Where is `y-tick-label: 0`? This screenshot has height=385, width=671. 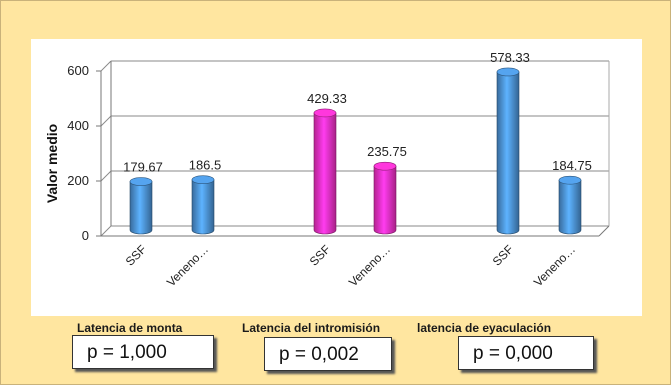 y-tick-label: 0 is located at coordinates (85, 235).